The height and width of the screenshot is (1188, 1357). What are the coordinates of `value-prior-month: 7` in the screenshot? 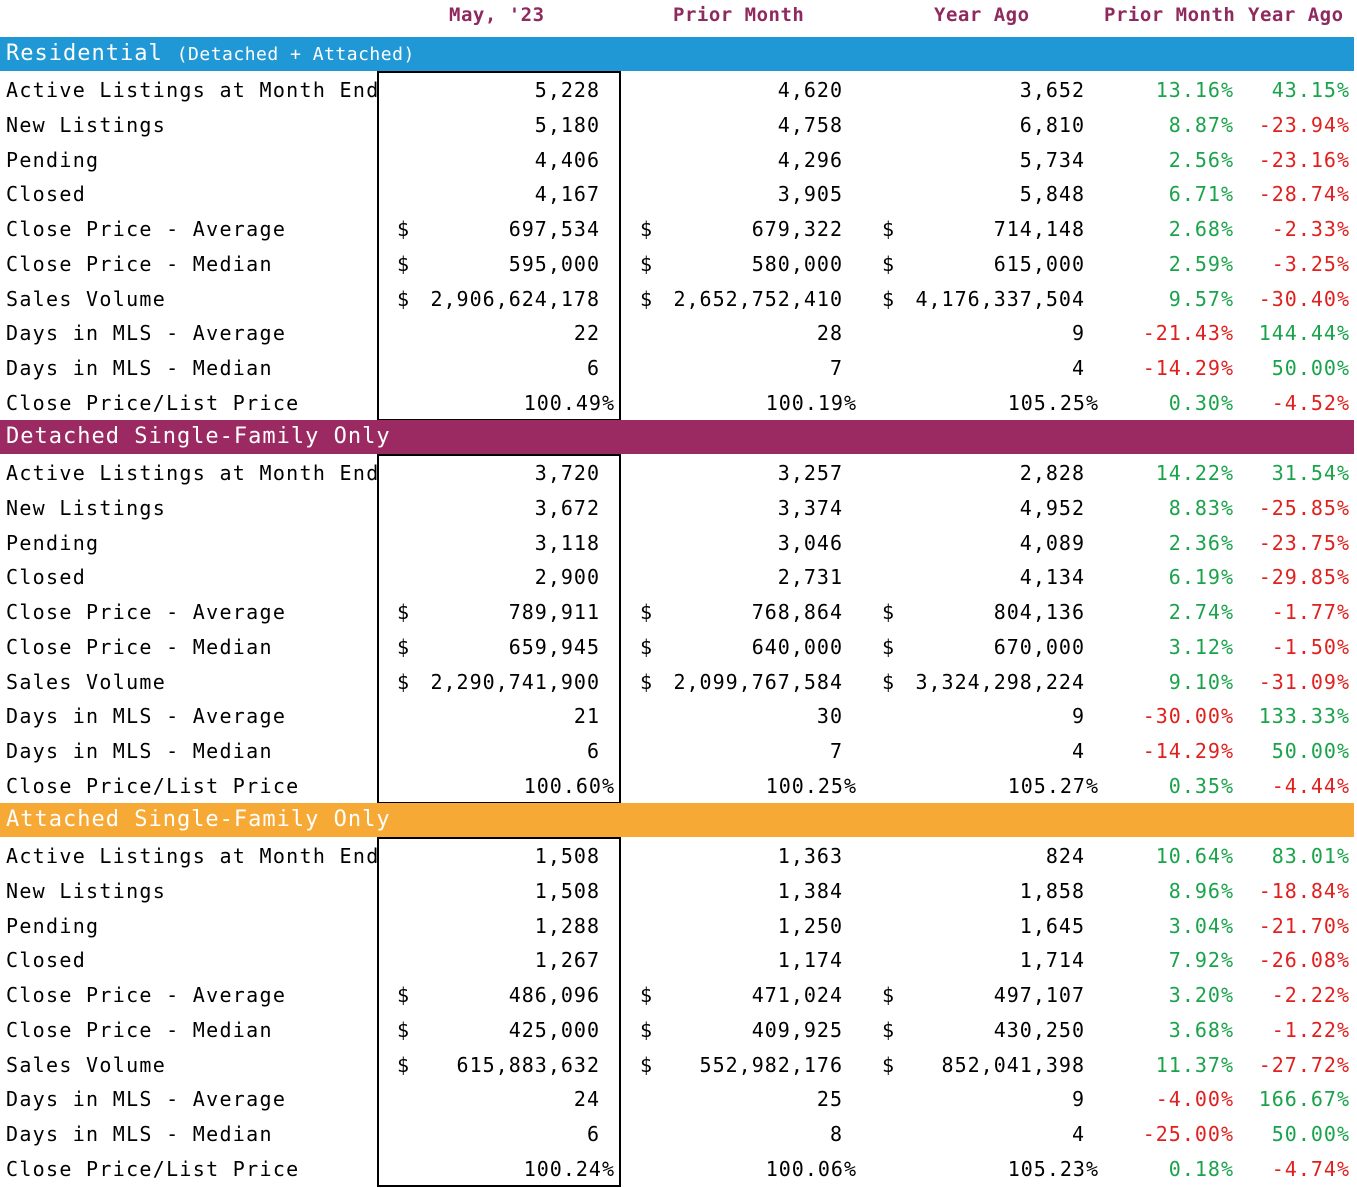 It's located at (836, 368).